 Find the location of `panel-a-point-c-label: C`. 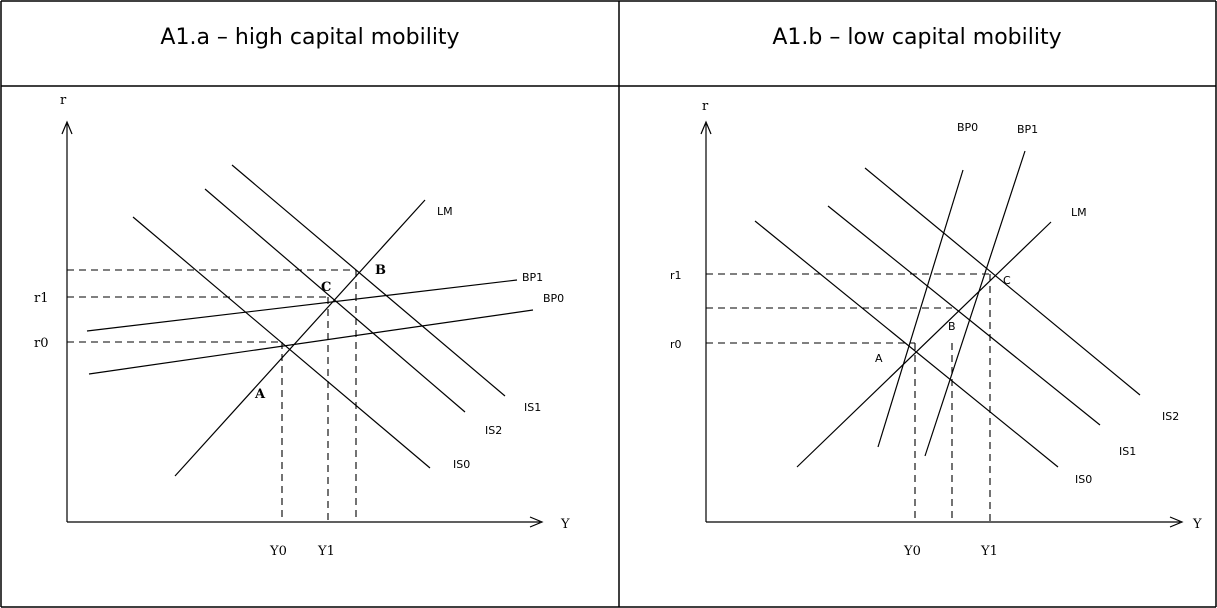

panel-a-point-c-label: C is located at coordinates (326, 287).